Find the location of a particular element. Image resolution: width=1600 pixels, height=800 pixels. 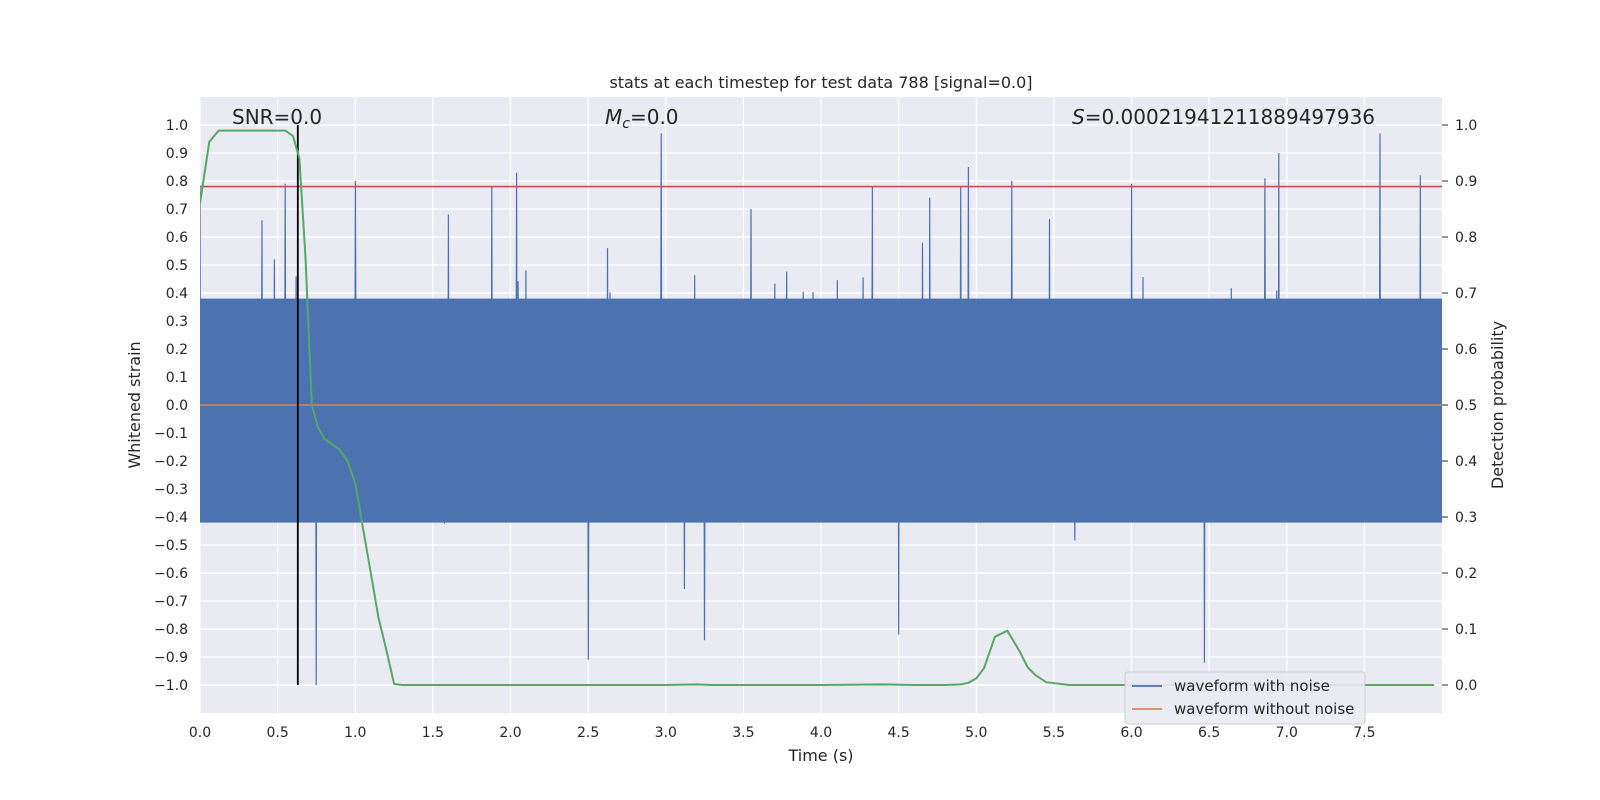

legend-label-noise: waveform with noise is located at coordinates (1252, 686).